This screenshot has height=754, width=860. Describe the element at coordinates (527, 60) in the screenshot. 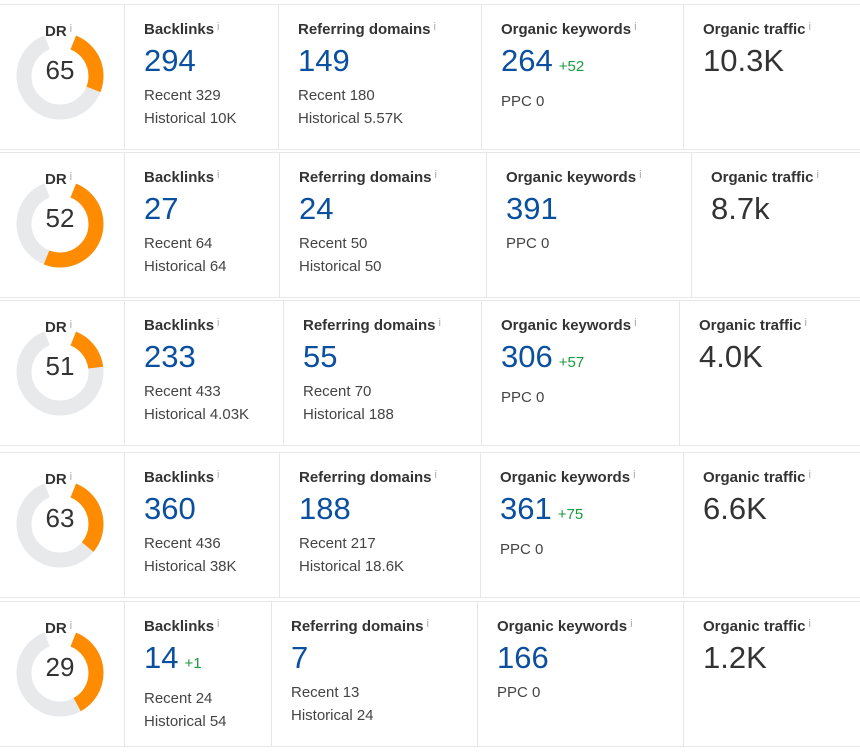

I see `organic-keywords-number: 264` at that location.